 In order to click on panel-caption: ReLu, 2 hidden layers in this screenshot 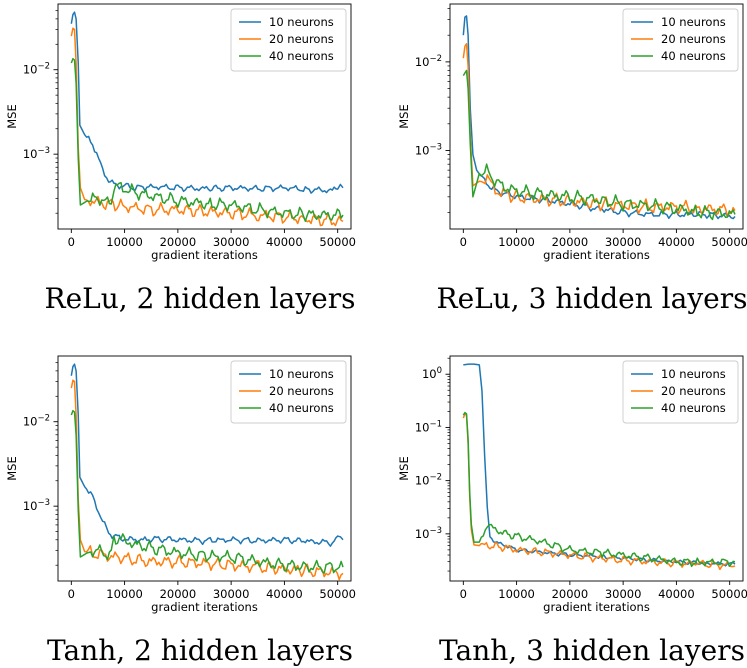, I will do `click(200, 298)`.